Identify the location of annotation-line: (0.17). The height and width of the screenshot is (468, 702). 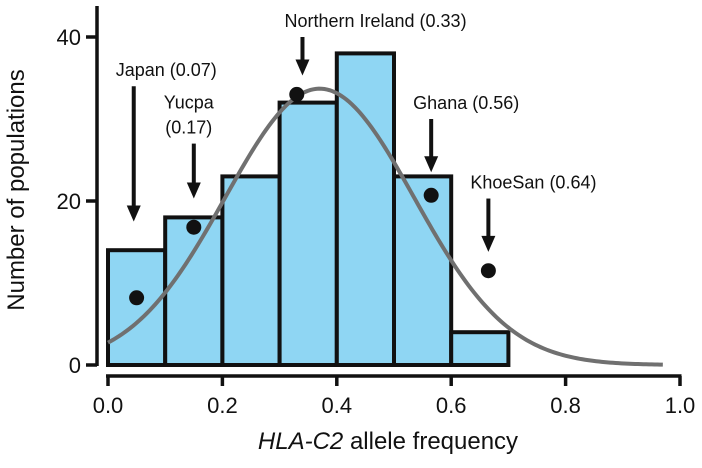
(188, 128).